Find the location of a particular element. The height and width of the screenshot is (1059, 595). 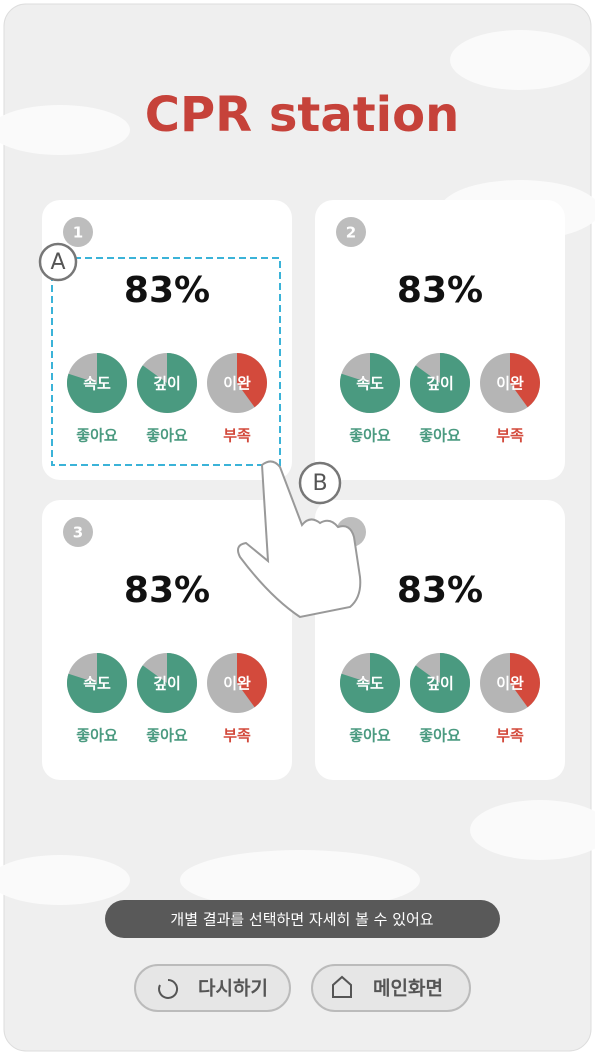

hand-pointer is located at coordinates (299, 539).